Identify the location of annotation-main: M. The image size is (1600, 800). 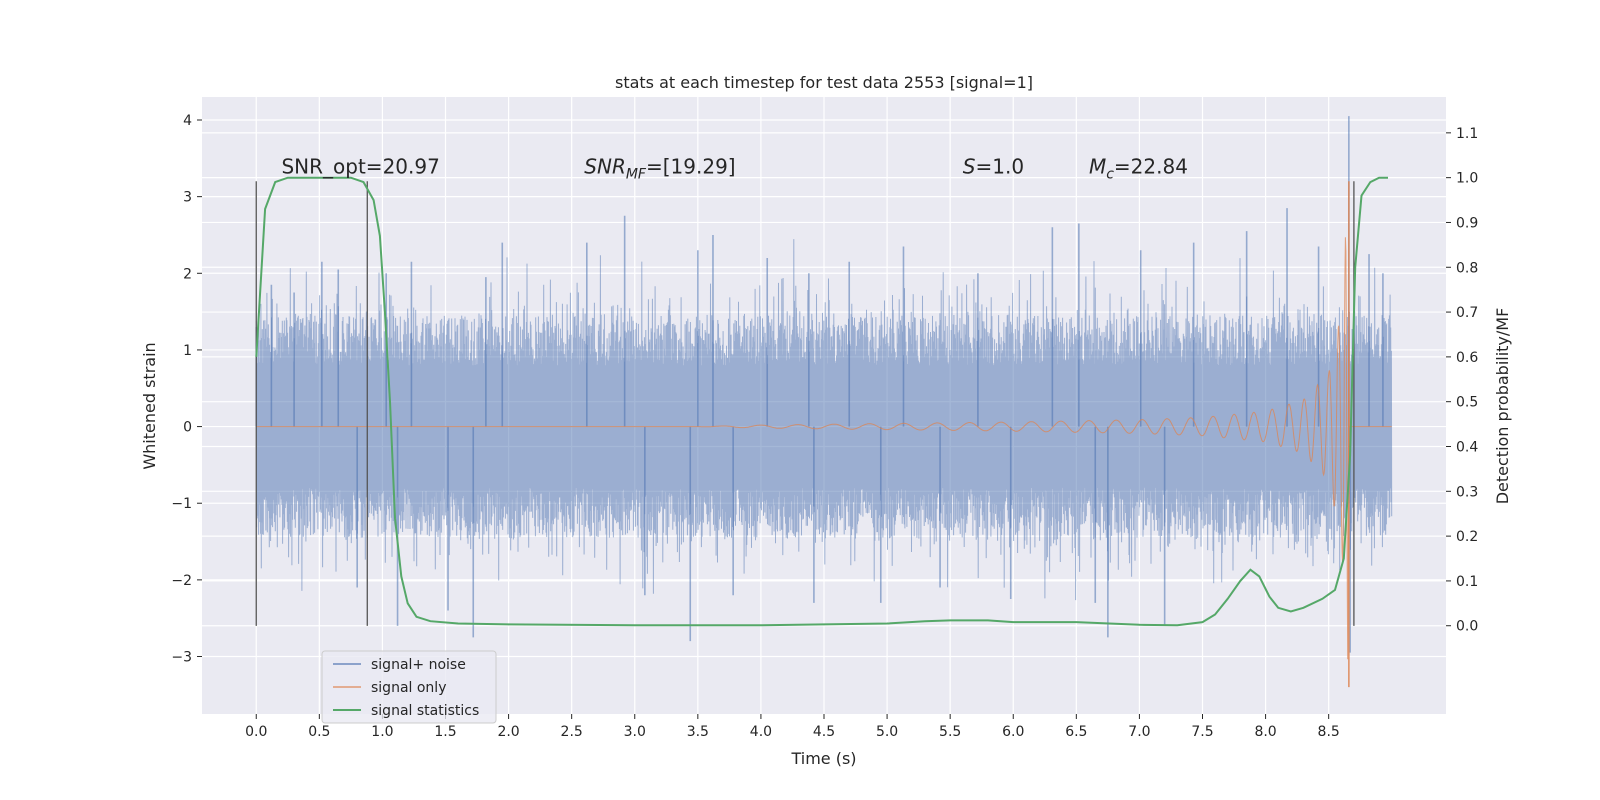
(1097, 167).